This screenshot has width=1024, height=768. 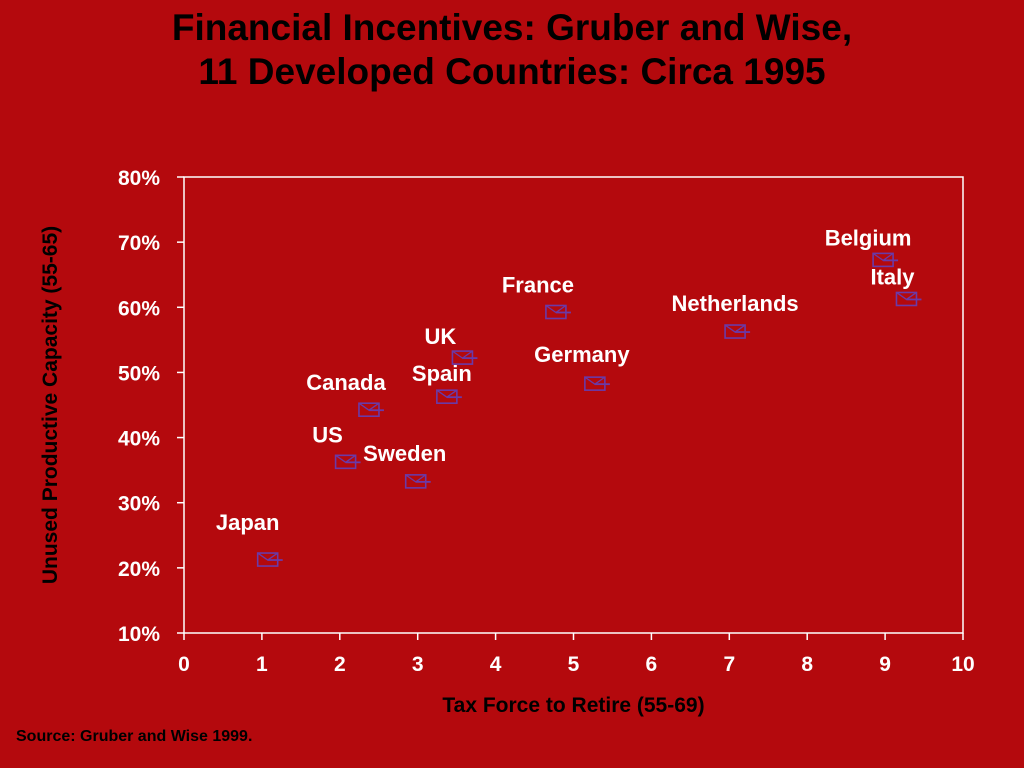 I want to click on y-tick-label: 30%, so click(x=139, y=504).